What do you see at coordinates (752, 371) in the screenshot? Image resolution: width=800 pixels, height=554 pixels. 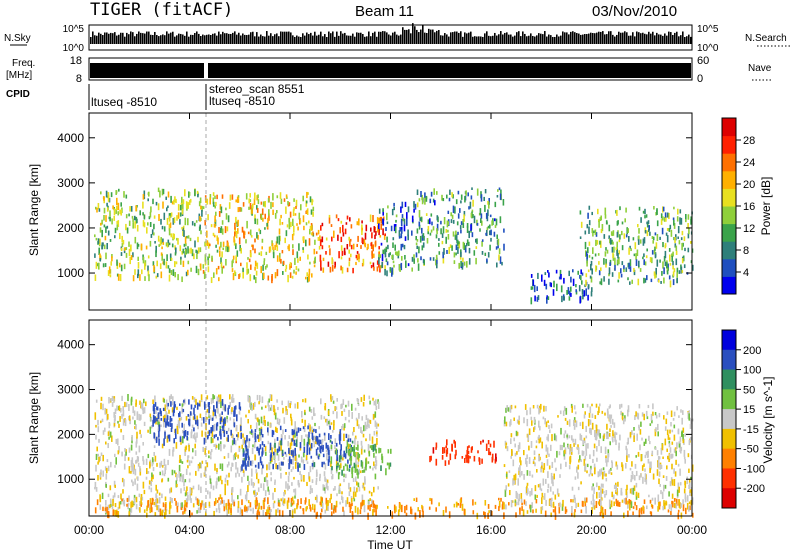 I see `colorbar-tick-label: 100` at bounding box center [752, 371].